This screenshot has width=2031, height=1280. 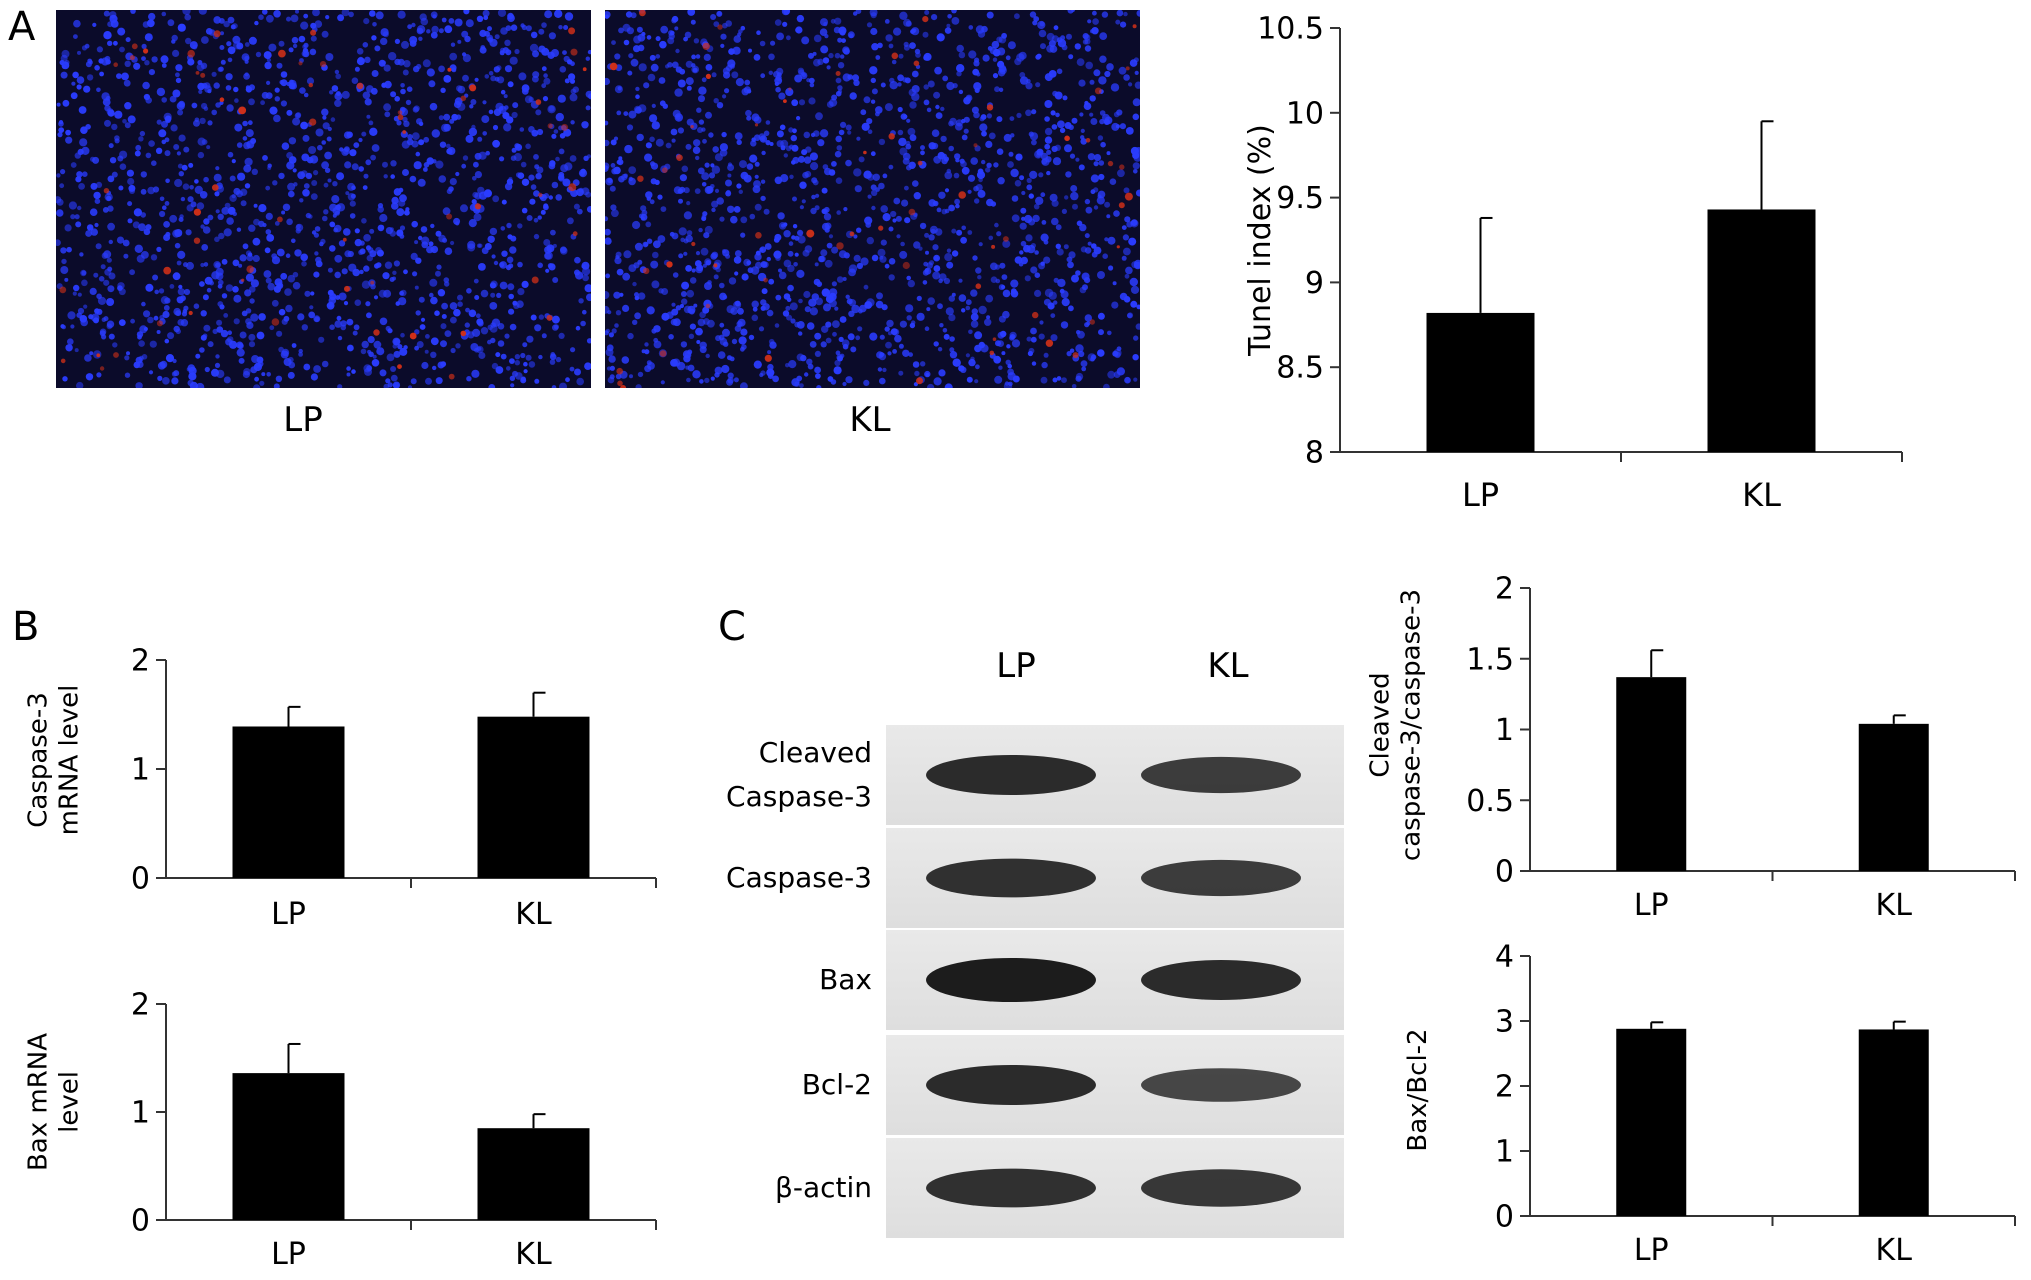 I want to click on blot-row-label: Caspase-3, so click(x=782, y=878).